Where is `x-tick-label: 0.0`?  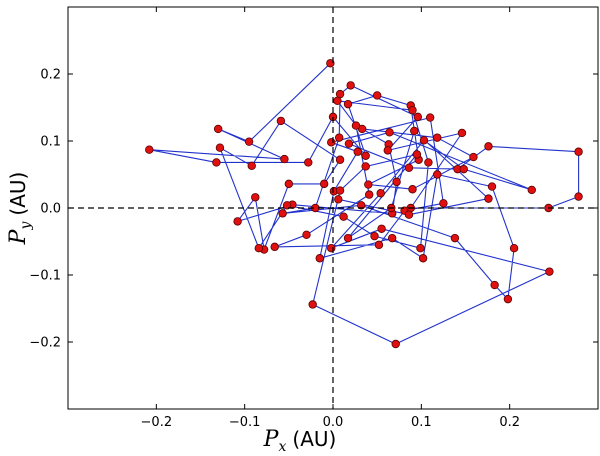
x-tick-label: 0.0 is located at coordinates (333, 422).